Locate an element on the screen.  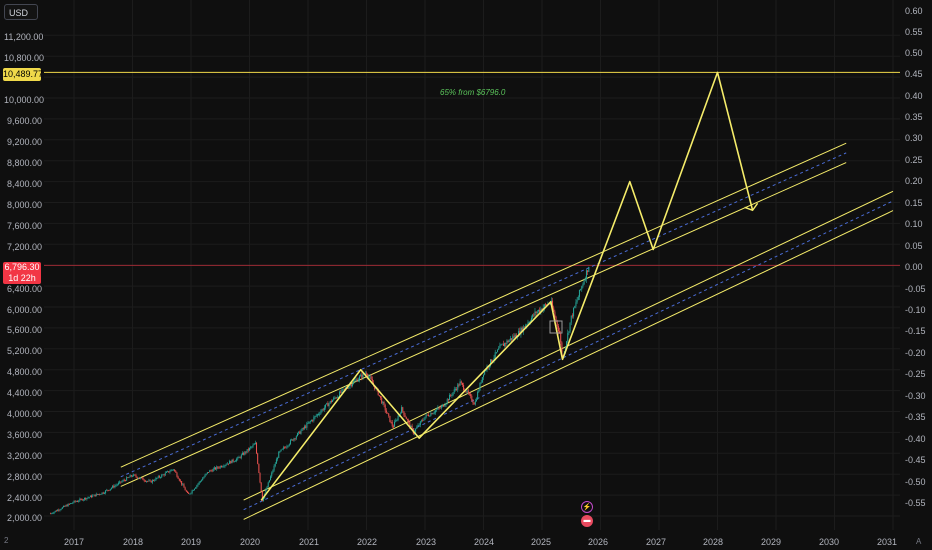
right-axis-tick: -0.55 is located at coordinates (915, 503).